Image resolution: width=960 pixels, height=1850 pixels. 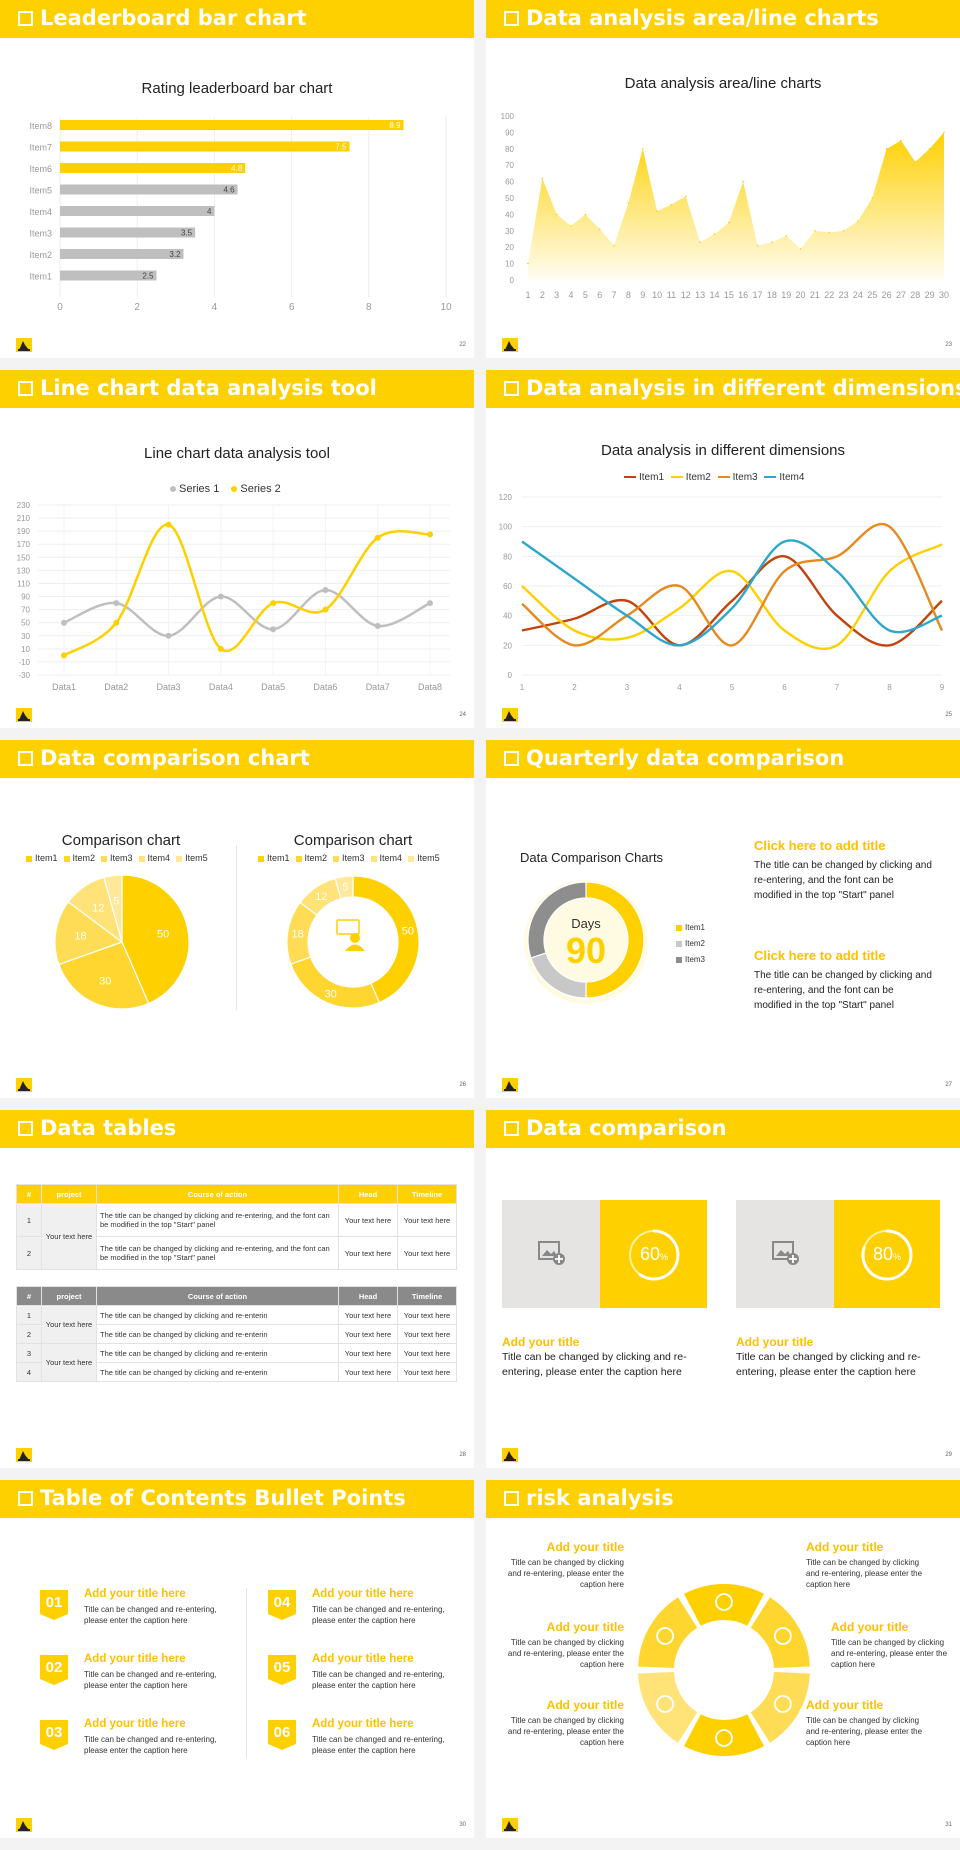 What do you see at coordinates (716, 477) in the screenshot?
I see `chart-legend: Item1 Item2 Item3 Item4` at bounding box center [716, 477].